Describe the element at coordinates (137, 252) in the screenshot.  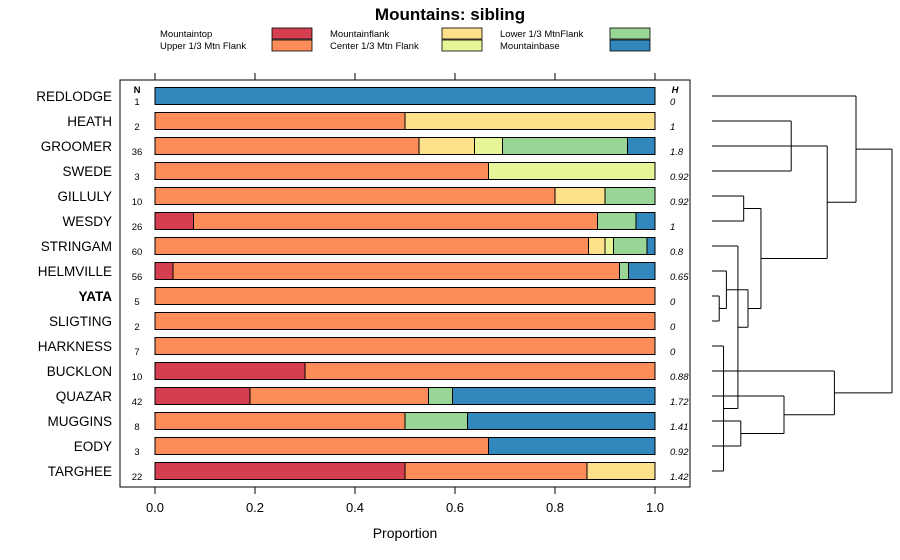
I see `row-n: 60` at that location.